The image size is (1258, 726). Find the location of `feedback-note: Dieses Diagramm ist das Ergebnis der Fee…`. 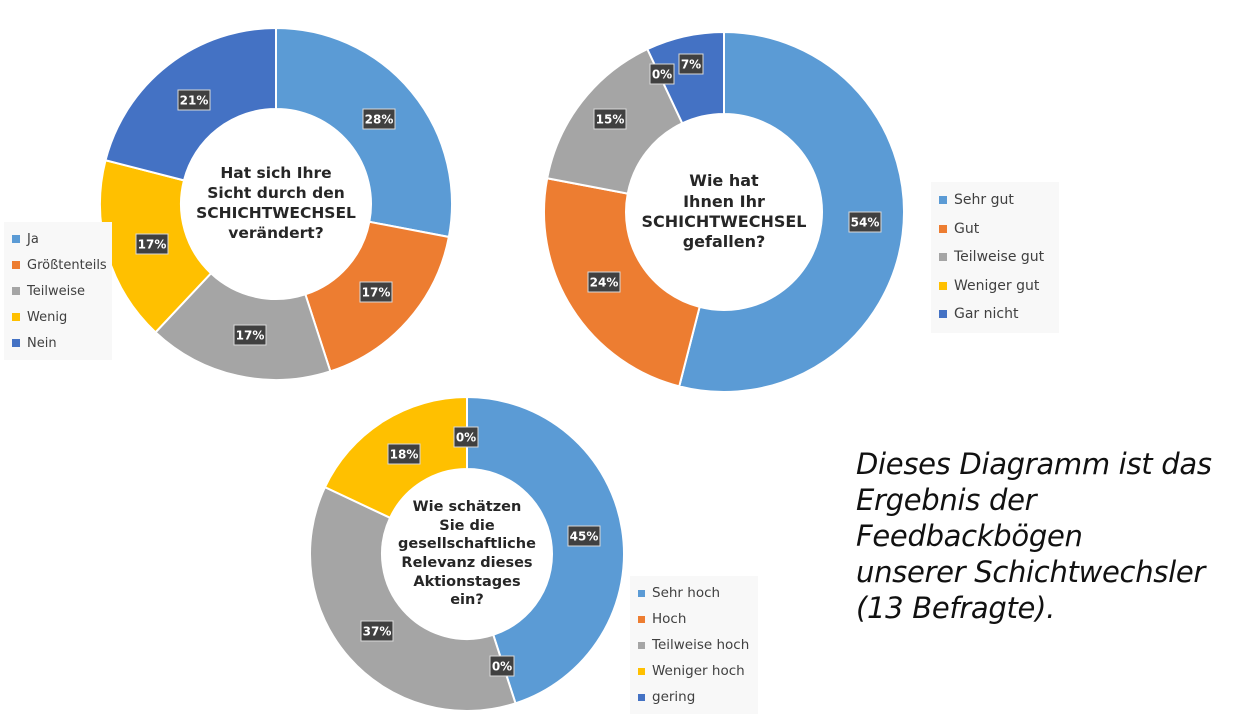

feedback-note: Dieses Diagramm ist das Ergebnis der Fee… is located at coordinates (1034, 536).